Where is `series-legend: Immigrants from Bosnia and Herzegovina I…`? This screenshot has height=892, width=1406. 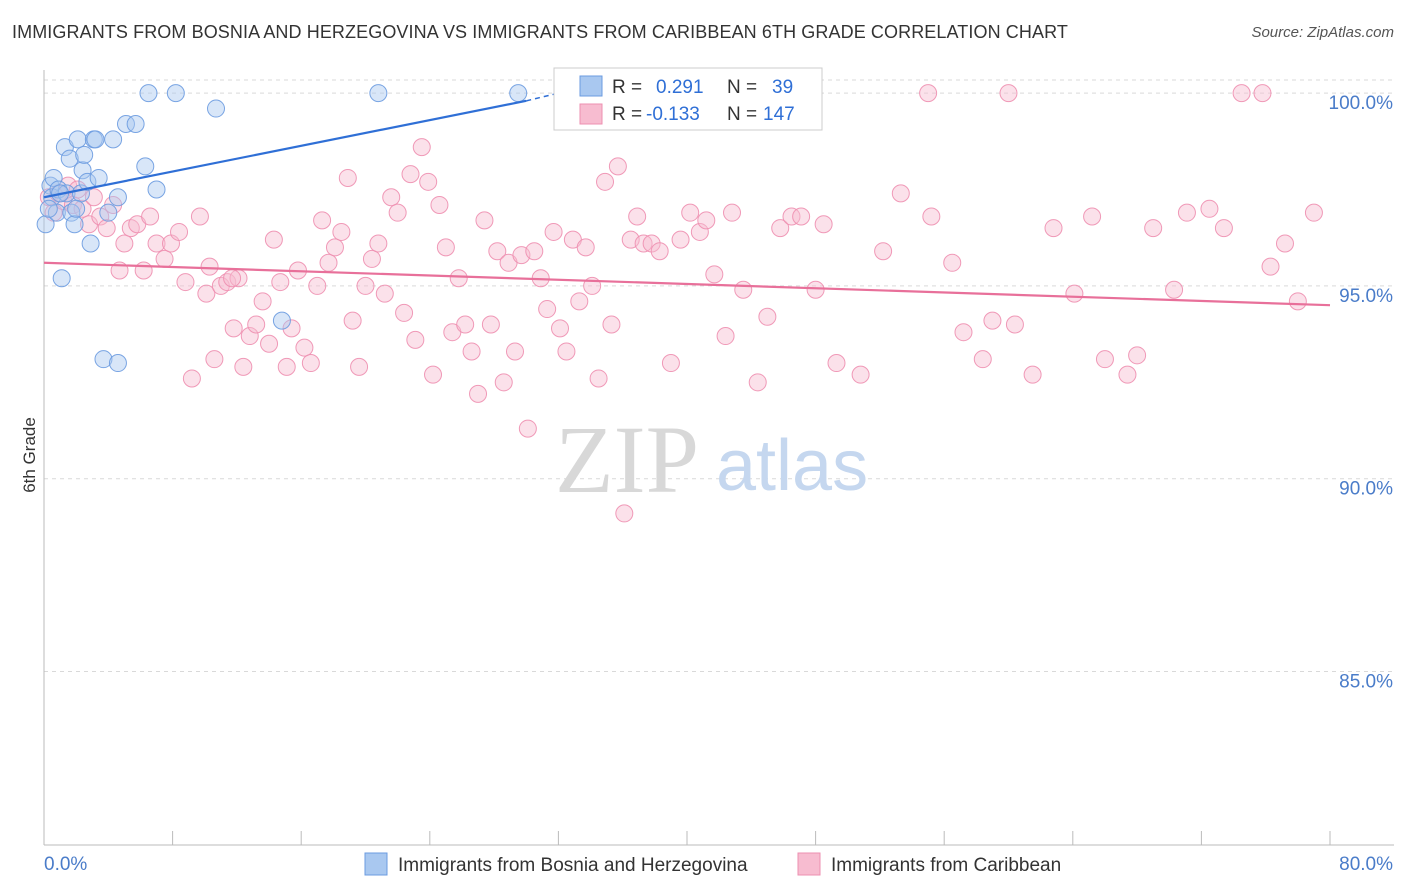
series-legend: Immigrants from Bosnia and Herzegovina I… is located at coordinates (712, 864).